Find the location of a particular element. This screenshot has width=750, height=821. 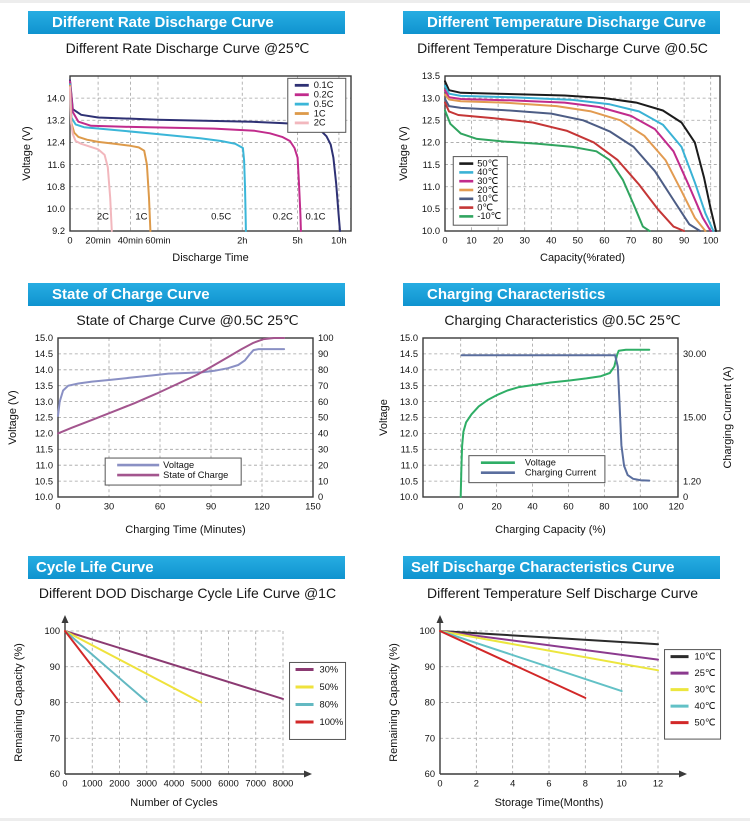

svg-text: 40℃ is located at coordinates (705, 706).